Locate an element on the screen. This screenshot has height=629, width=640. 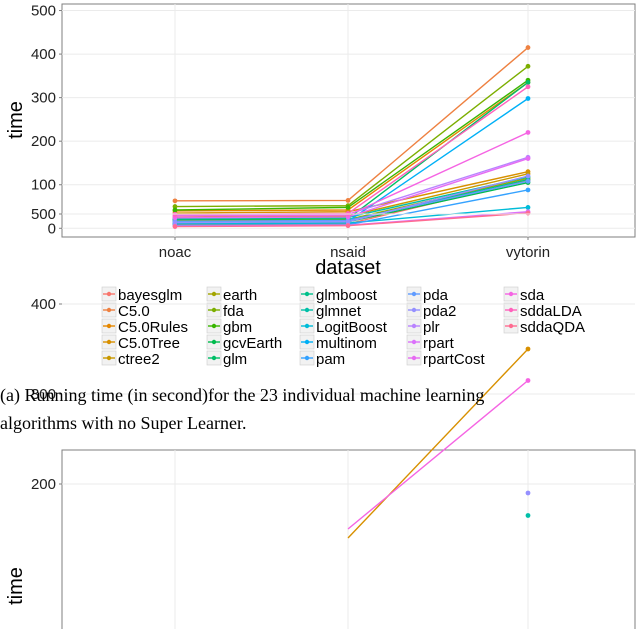
legend-item-glm: glm is located at coordinates (226, 359).